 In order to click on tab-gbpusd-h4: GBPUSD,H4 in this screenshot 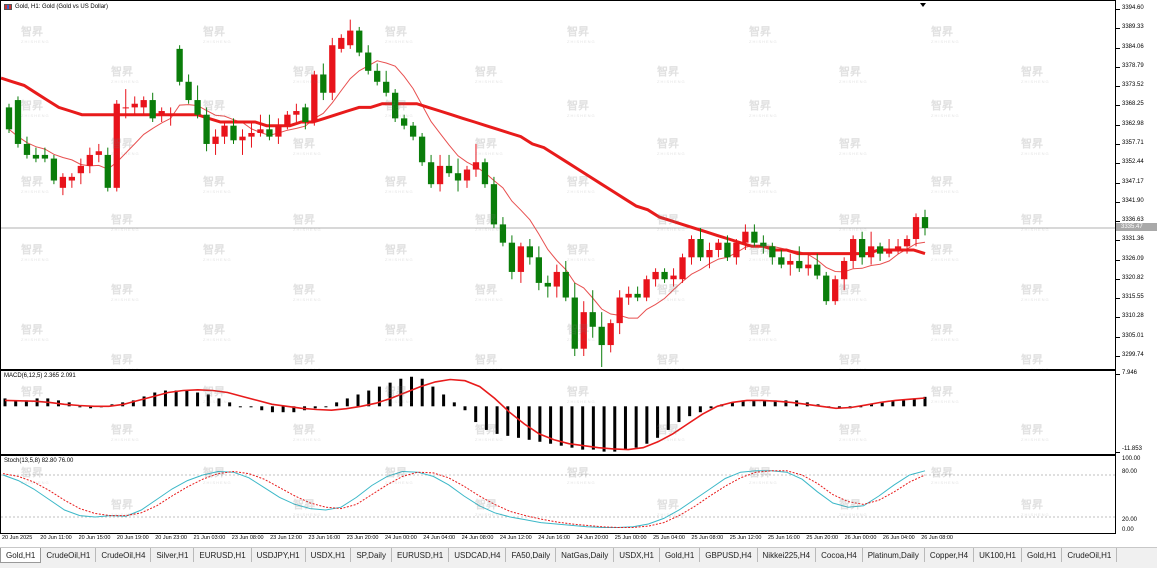, I will do `click(729, 555)`.